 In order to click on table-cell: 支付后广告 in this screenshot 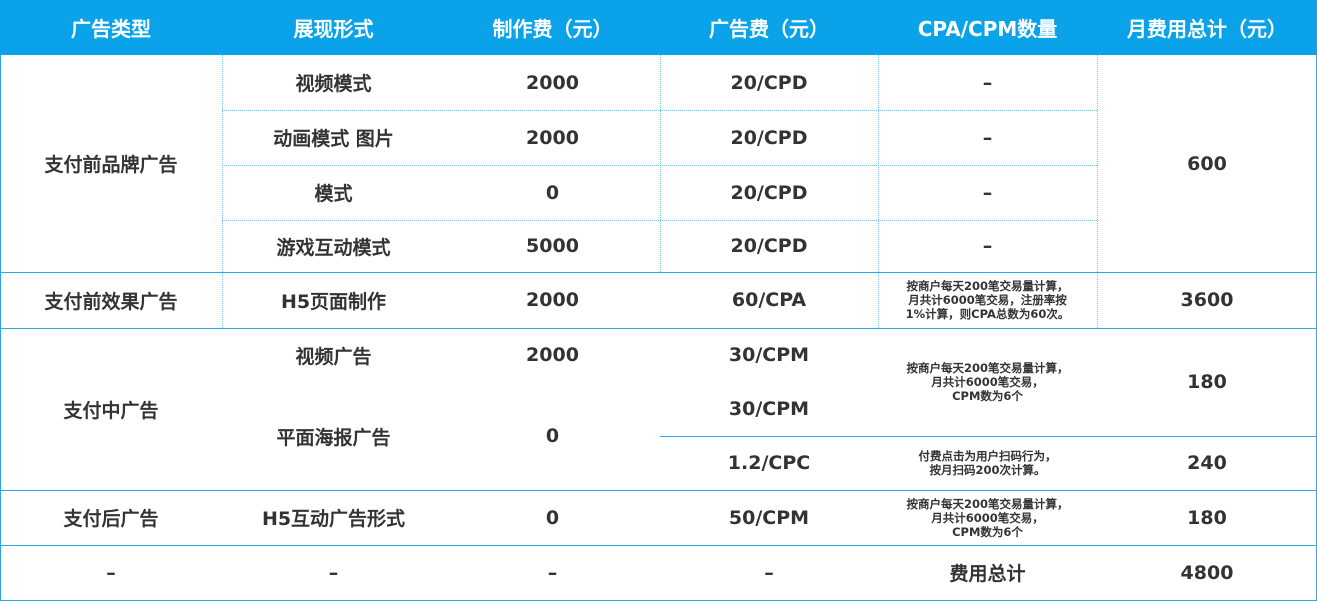, I will do `click(111, 519)`.